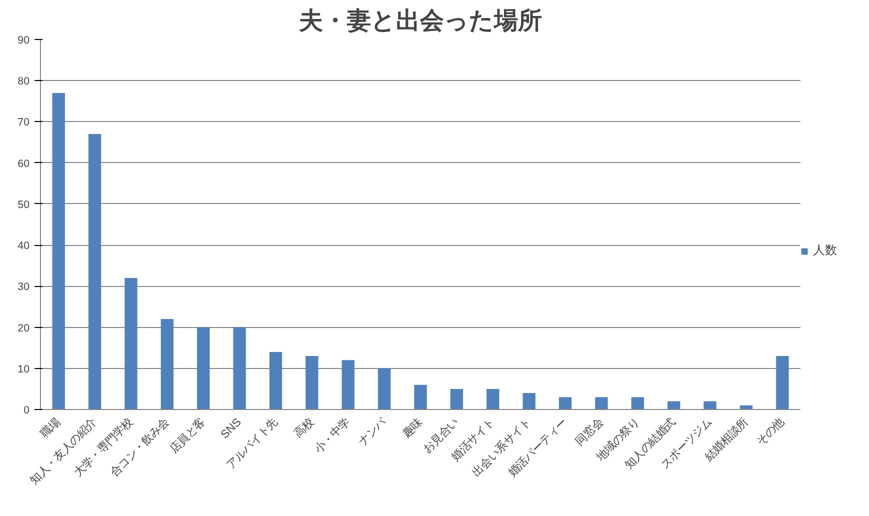  Describe the element at coordinates (50, 428) in the screenshot. I see `x-tick-label: 職場` at that location.